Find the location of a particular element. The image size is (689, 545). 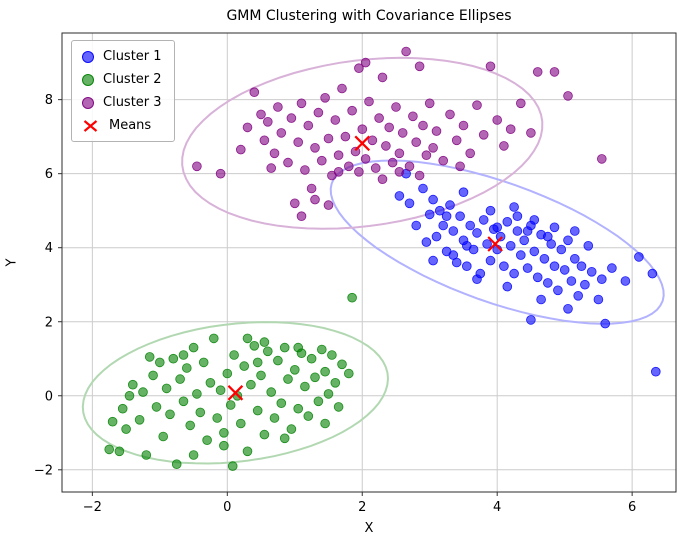

cluster-2-marker-icon is located at coordinates (88, 79).